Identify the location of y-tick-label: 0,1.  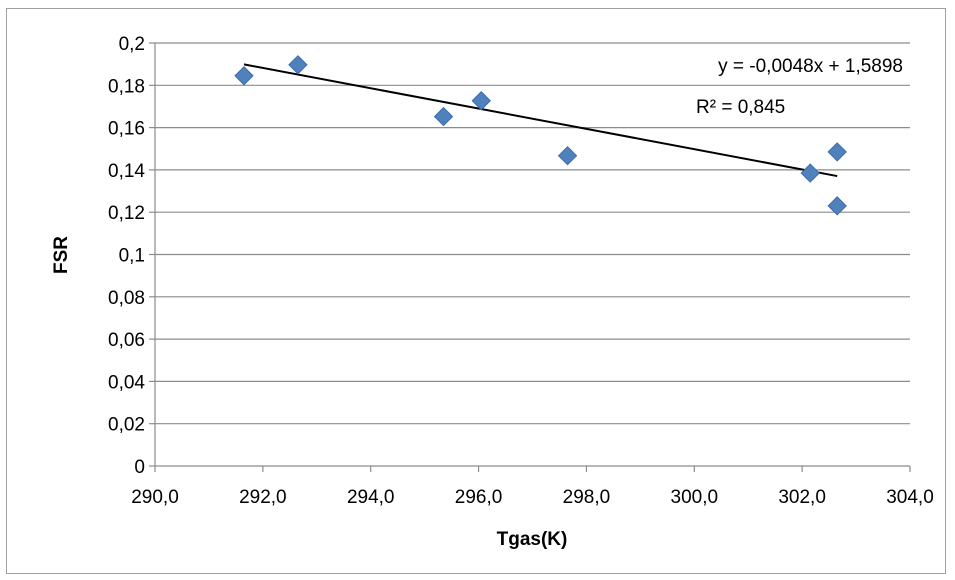
(132, 256).